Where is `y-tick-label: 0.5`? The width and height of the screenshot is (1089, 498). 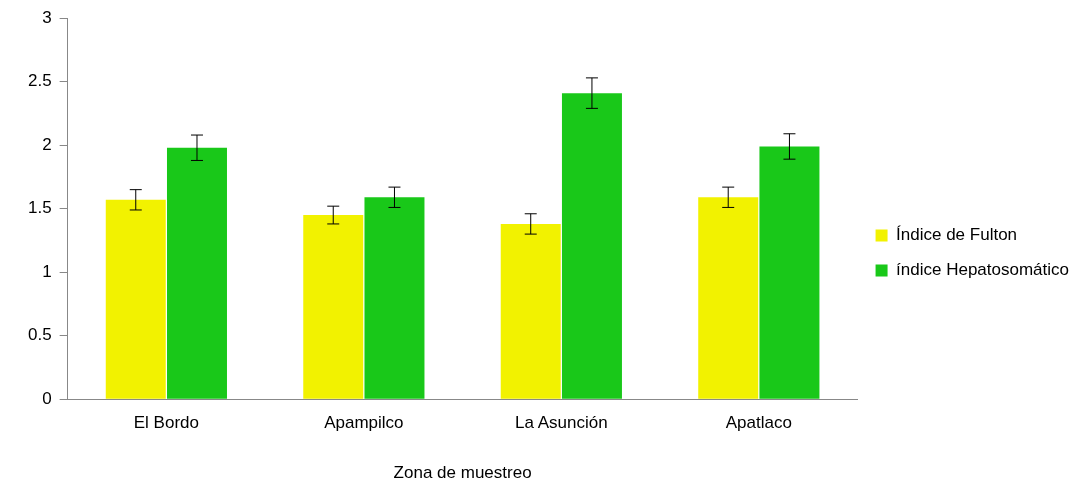 y-tick-label: 0.5 is located at coordinates (39, 335).